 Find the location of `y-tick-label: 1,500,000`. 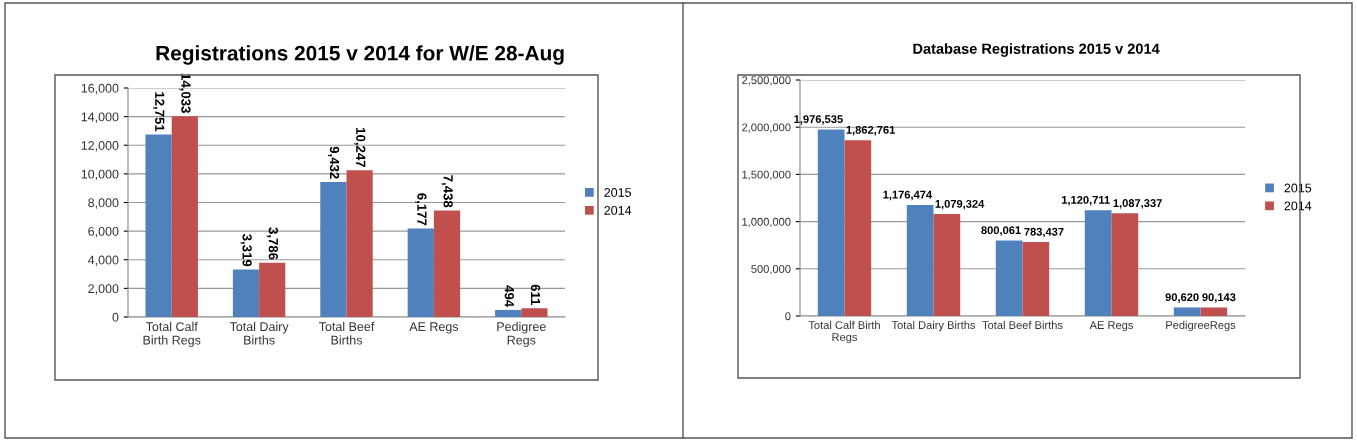

y-tick-label: 1,500,000 is located at coordinates (766, 175).